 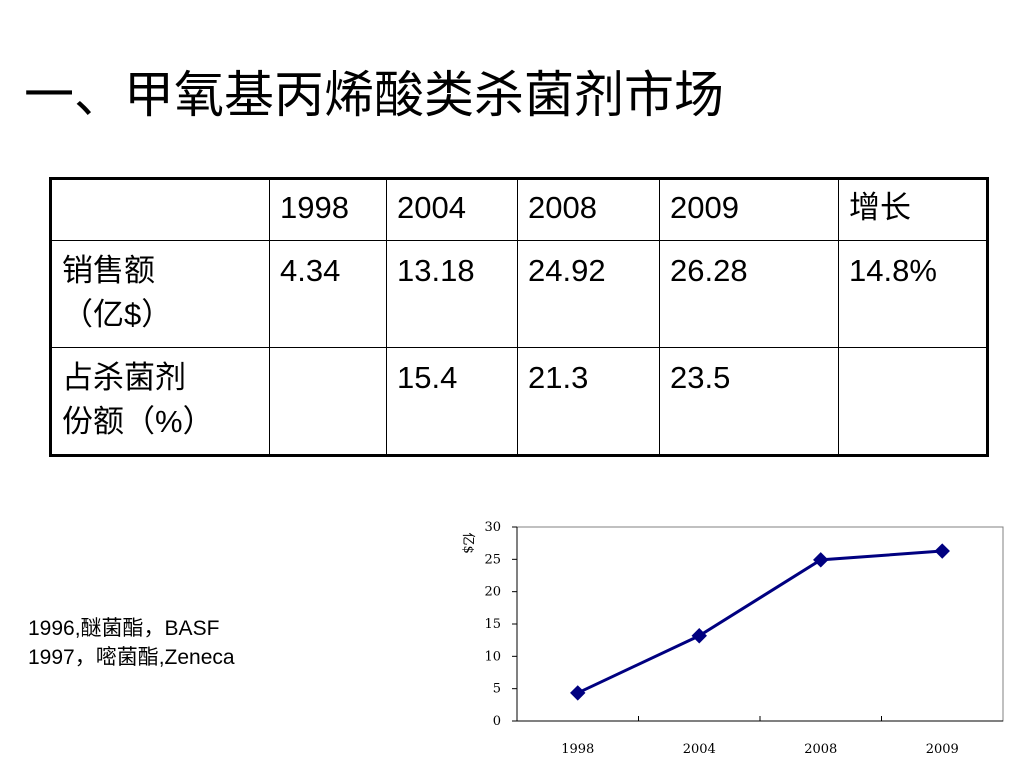 I want to click on table-row: 占杀菌剂 份额（%） 15.4 21.3 23.5, so click(x=519, y=401).